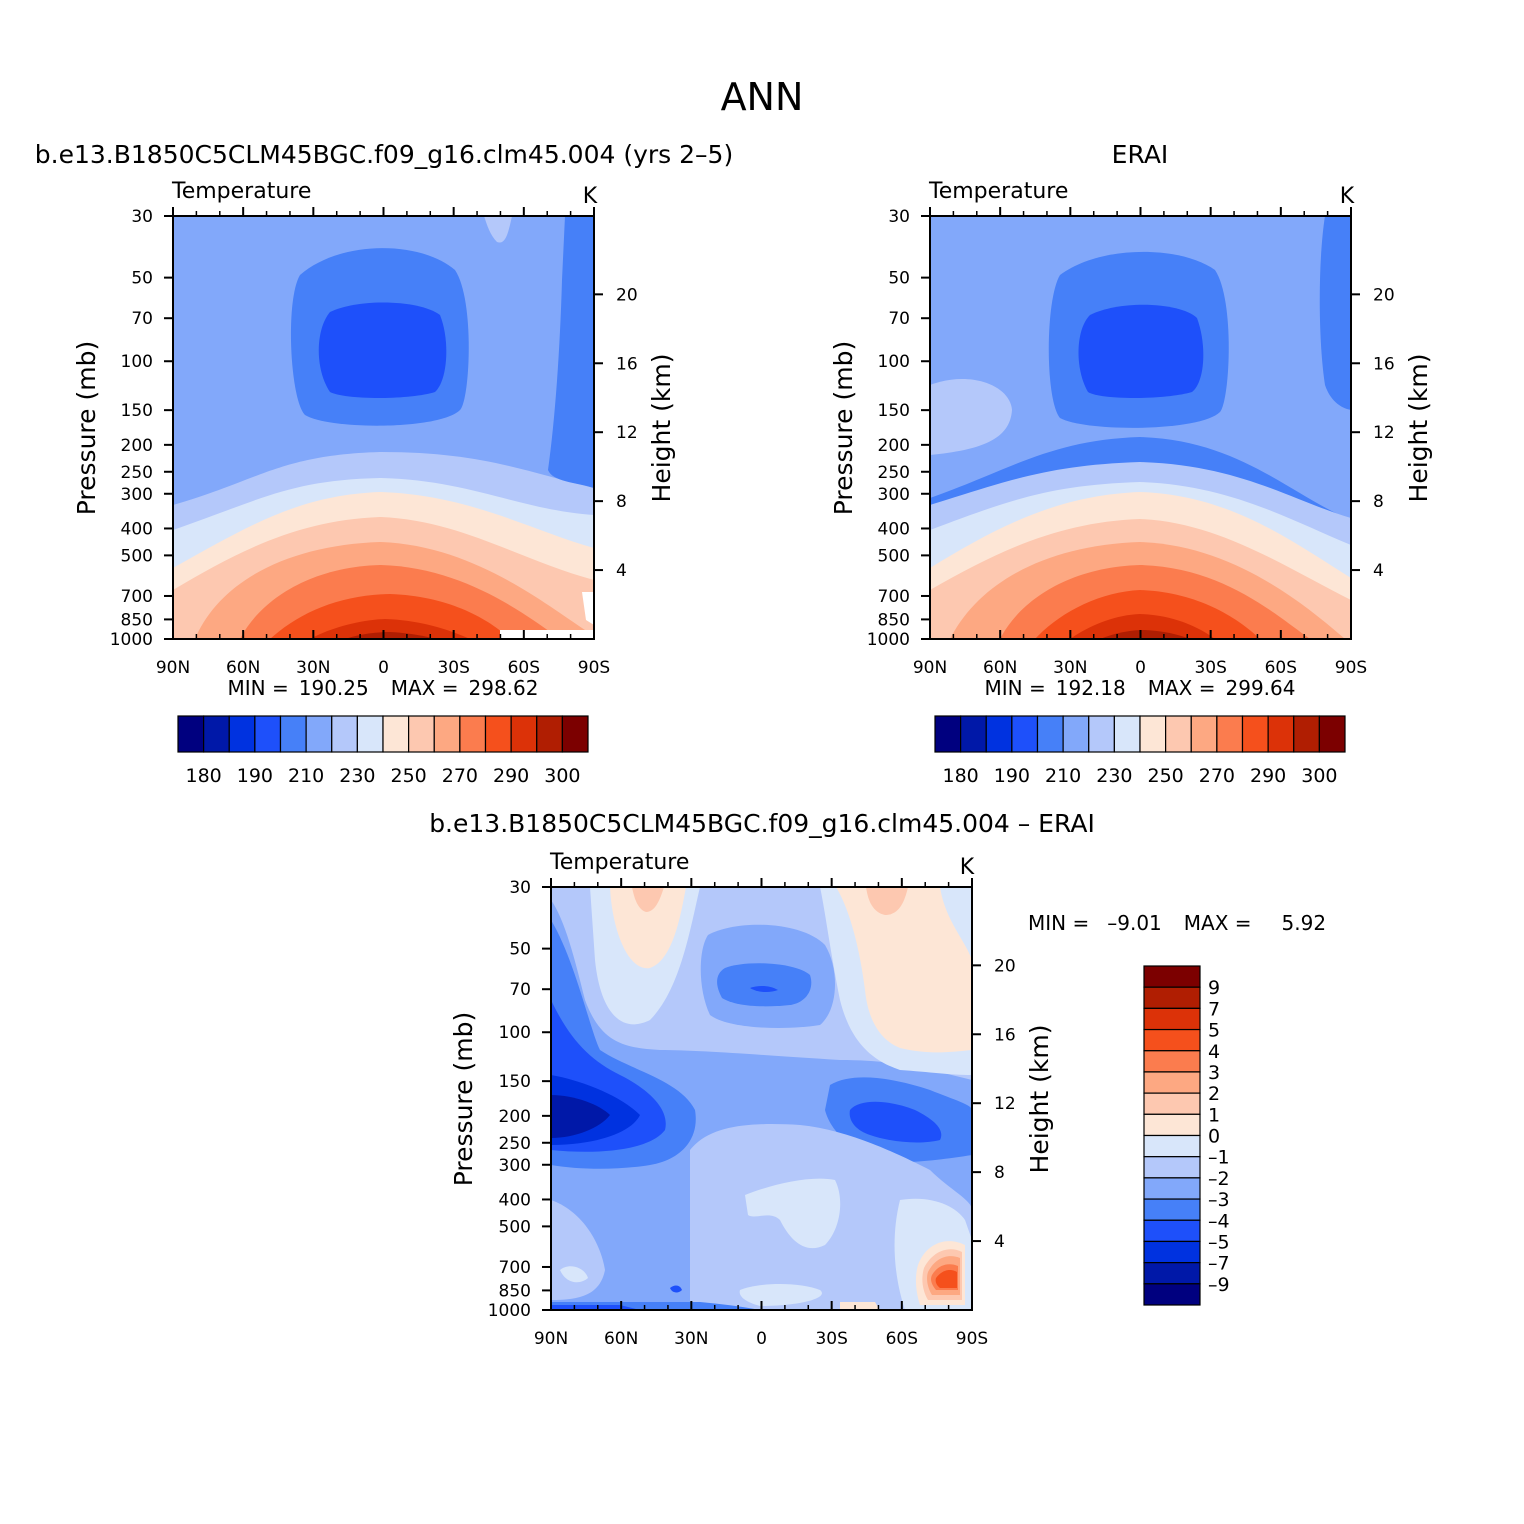 Image resolution: width=1524 pixels, height=1524 pixels. Describe the element at coordinates (425, 688) in the screenshot. I see `panel-a-max-label: MAX =` at that location.